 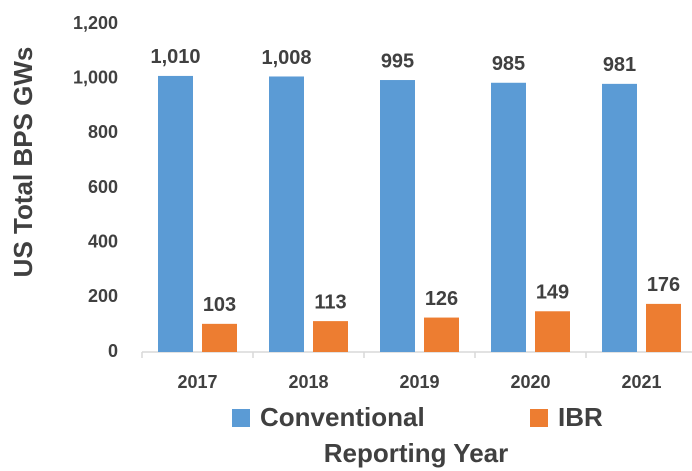 I want to click on data-label: 1,008, so click(x=286, y=58).